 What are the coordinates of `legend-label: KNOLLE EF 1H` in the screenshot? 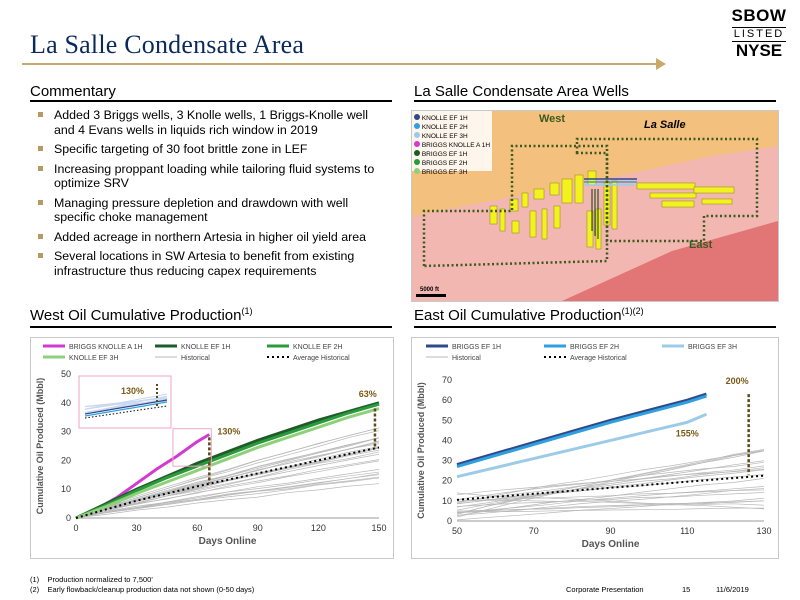 It's located at (205, 347).